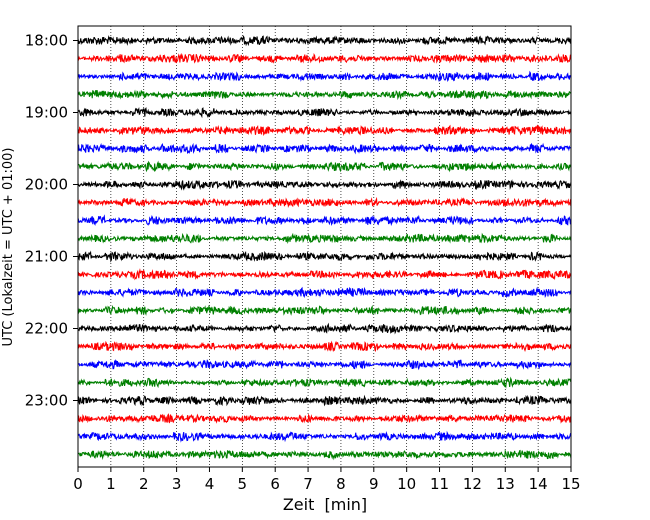 This screenshot has width=650, height=520. Describe the element at coordinates (308, 484) in the screenshot. I see `x-tick-label: 7` at that location.